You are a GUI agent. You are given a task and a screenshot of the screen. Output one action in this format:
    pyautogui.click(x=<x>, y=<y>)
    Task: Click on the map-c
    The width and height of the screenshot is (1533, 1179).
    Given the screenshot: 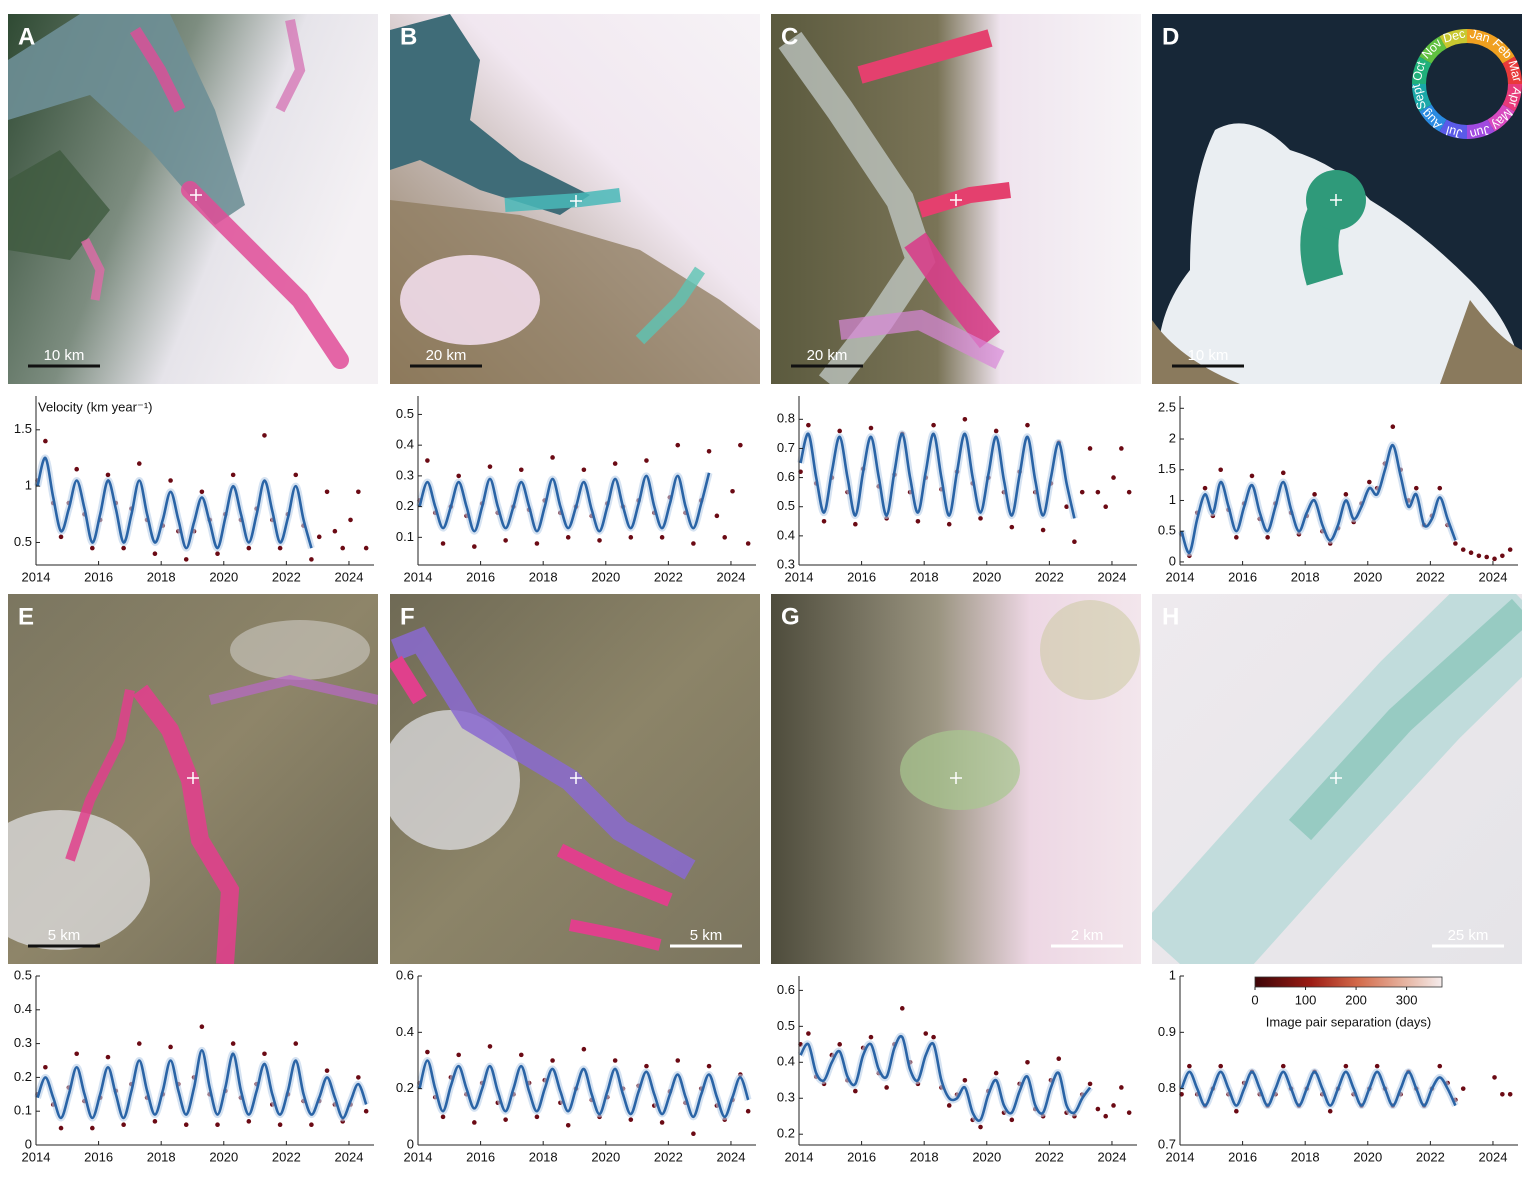 What is the action you would take?
    pyautogui.click(x=956, y=199)
    